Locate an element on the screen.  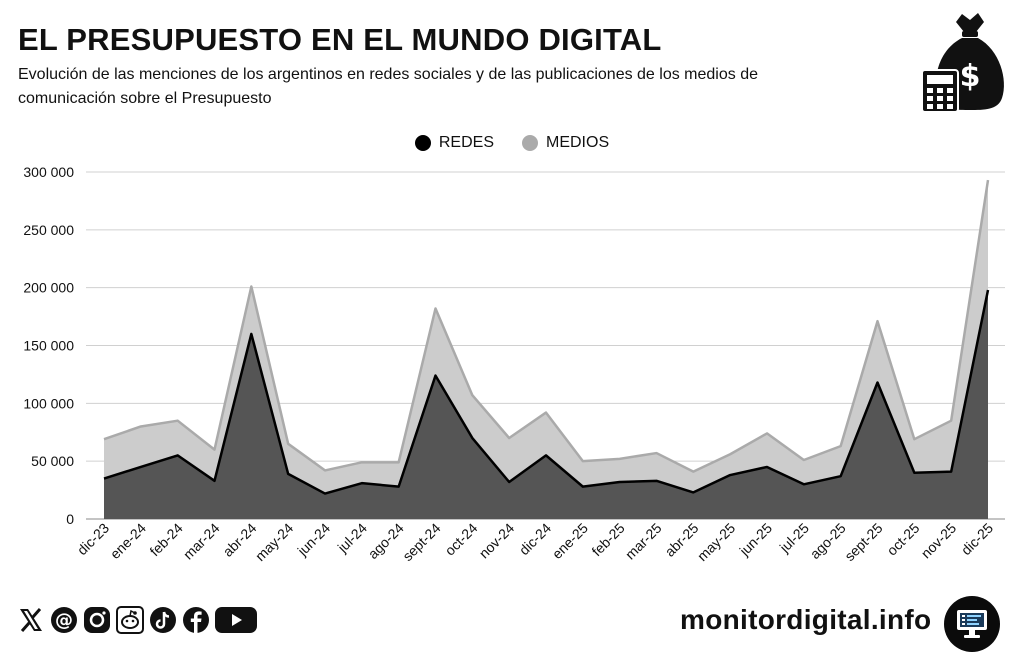
x-icon is located at coordinates (31, 620).